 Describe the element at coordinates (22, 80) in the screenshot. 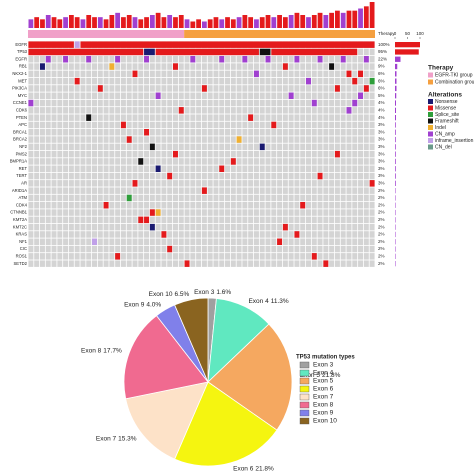

I see `gene-label: MET` at that location.